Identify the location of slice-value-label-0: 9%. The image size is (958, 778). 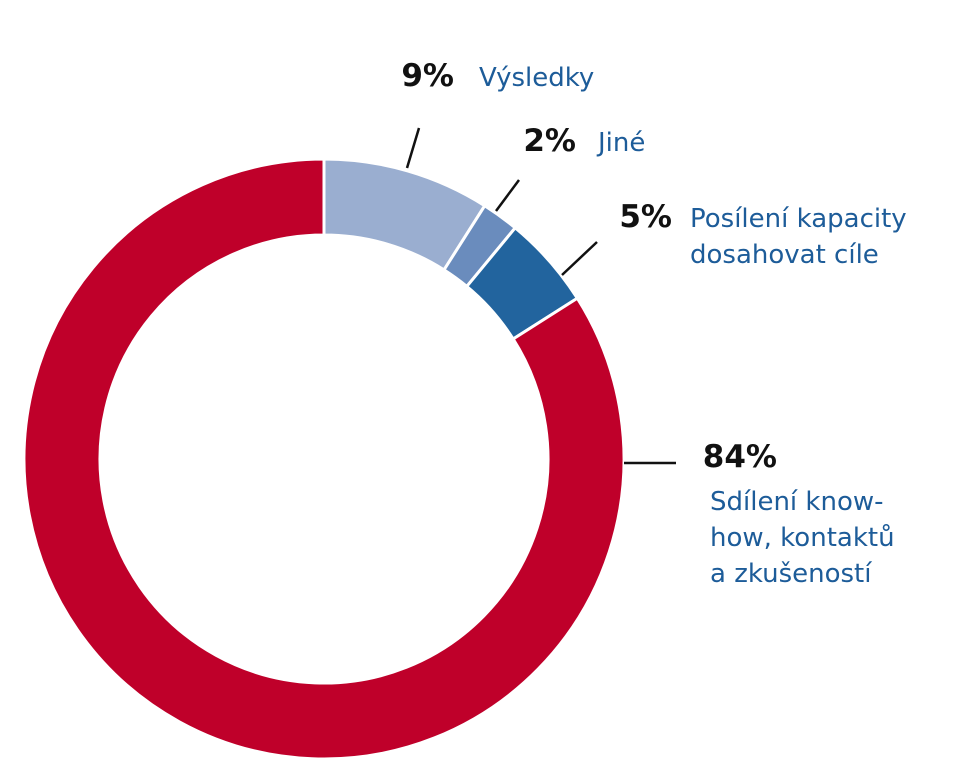
(427, 76).